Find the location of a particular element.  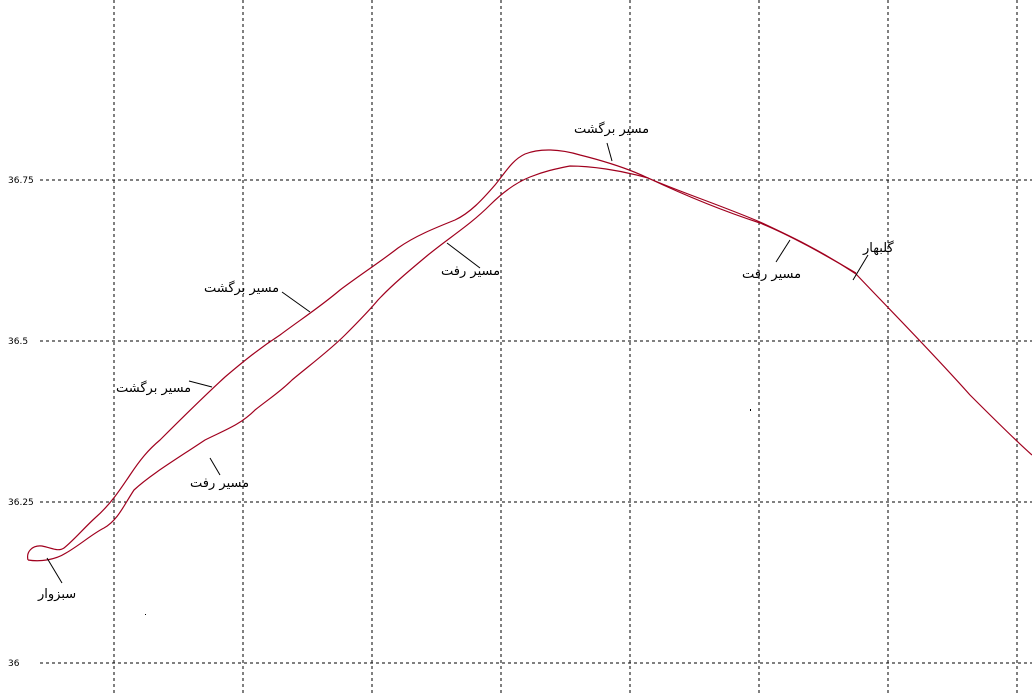

label-outbound-1: مسیر رفت is located at coordinates (219, 483).